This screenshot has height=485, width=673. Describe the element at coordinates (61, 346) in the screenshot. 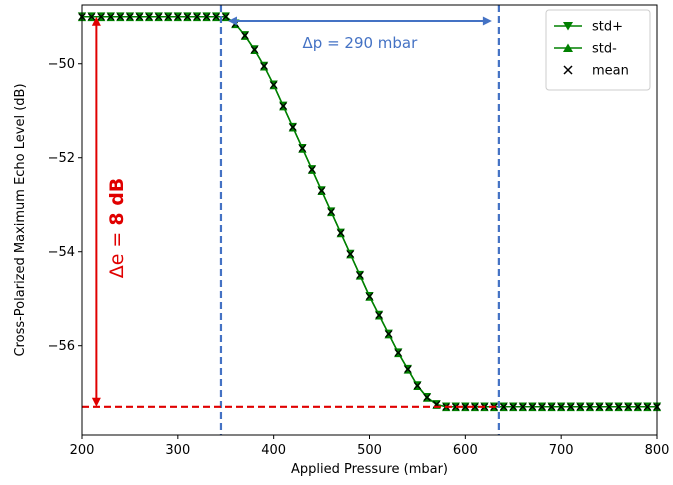

I see `y-tick-label: −56` at that location.